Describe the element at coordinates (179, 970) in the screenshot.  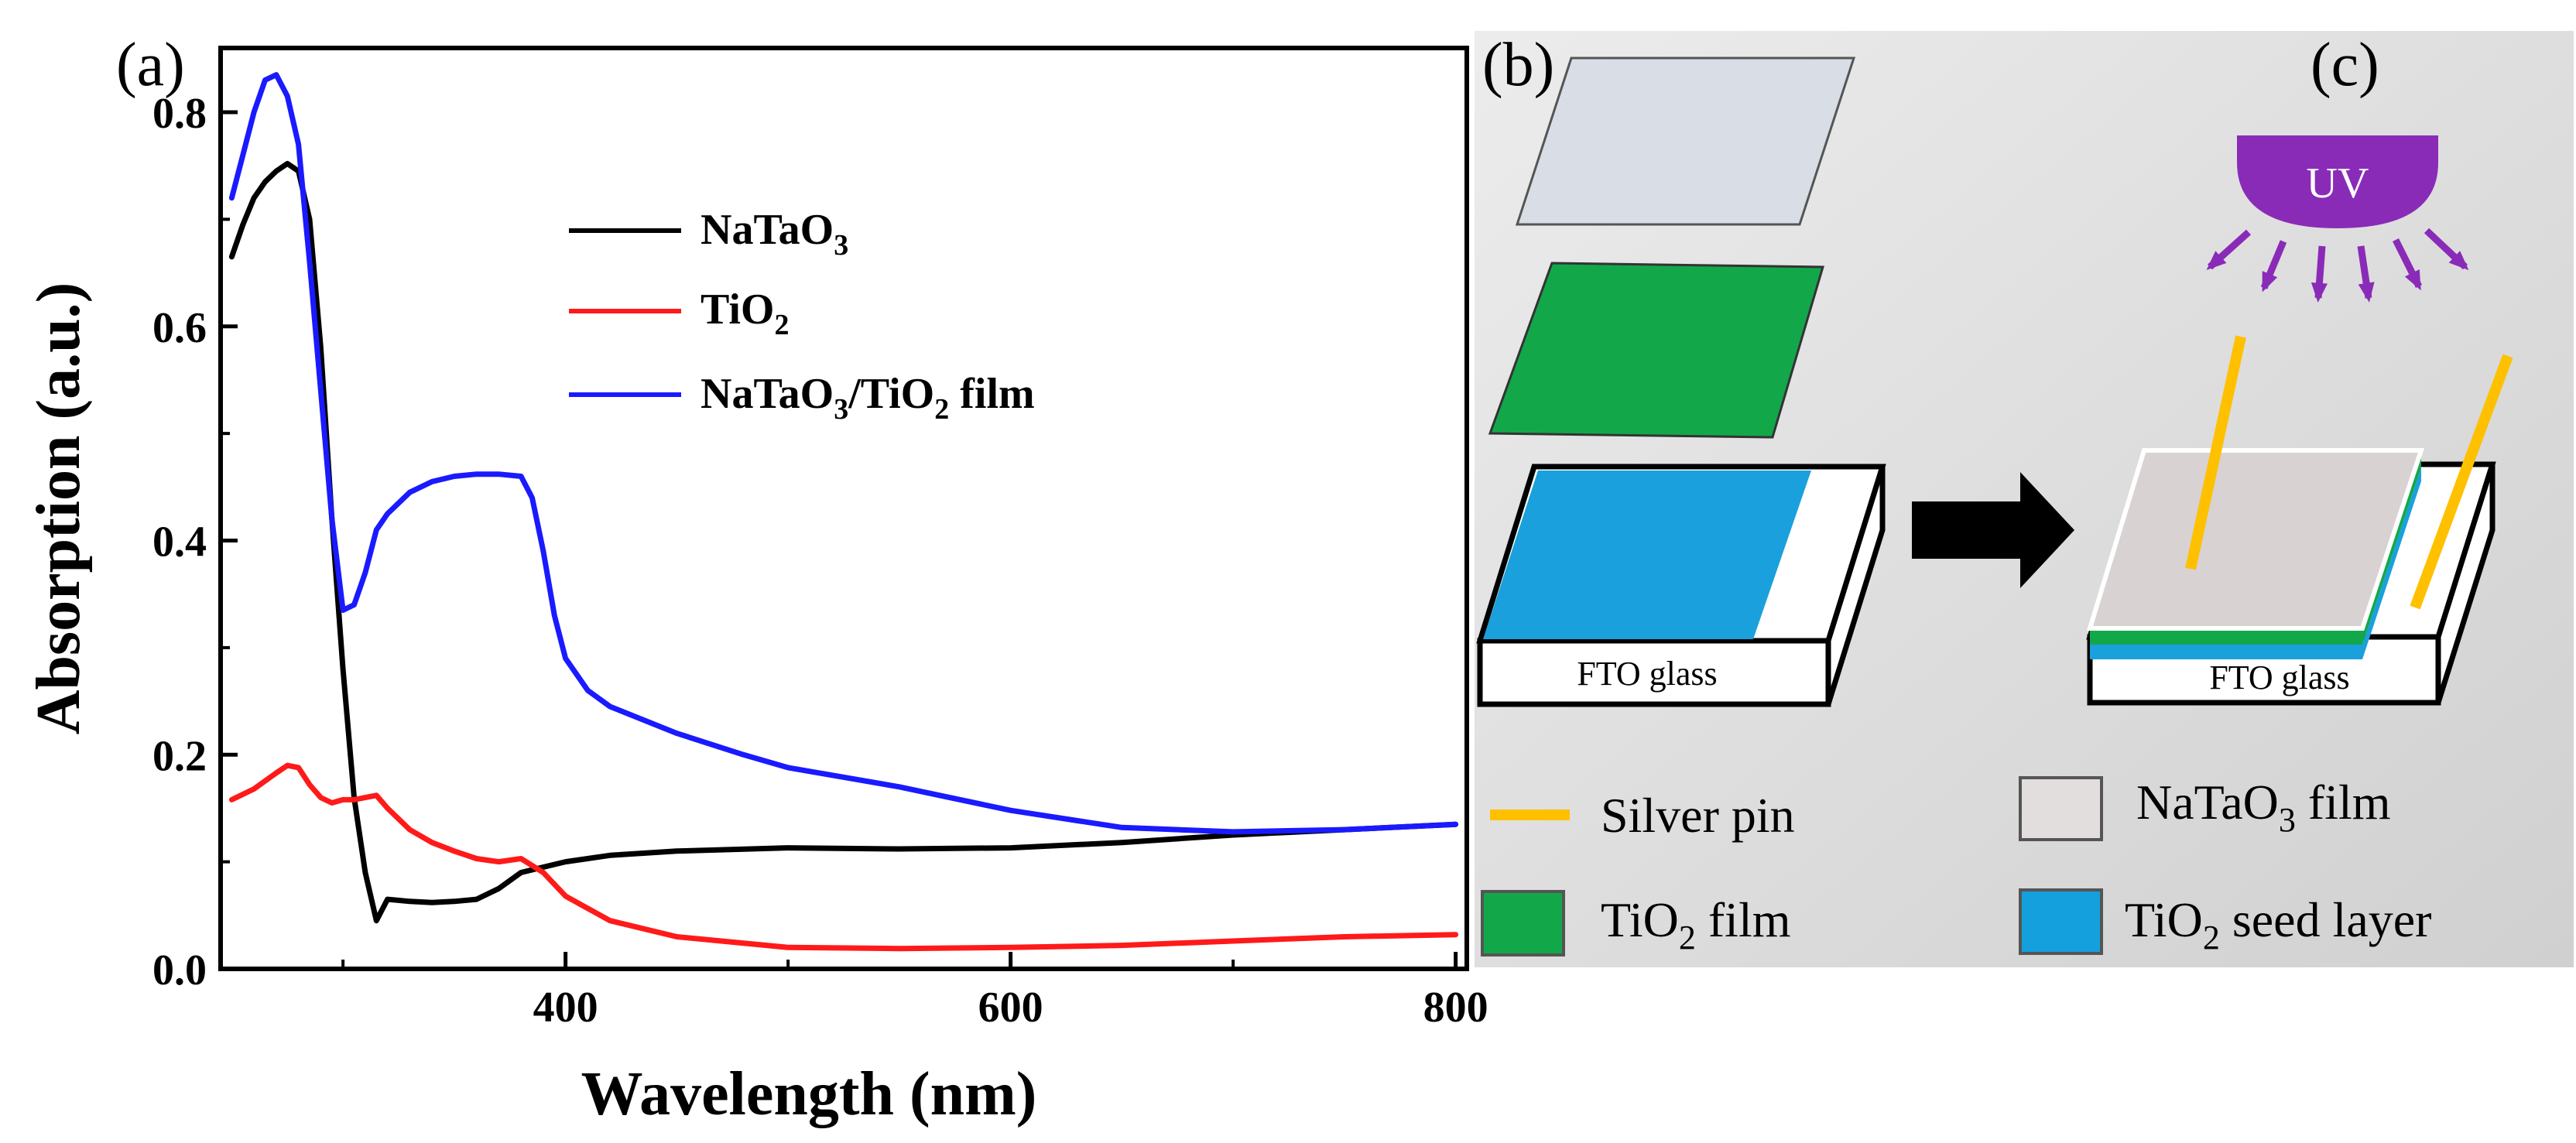
I see `y-tick-label: 0.0` at that location.